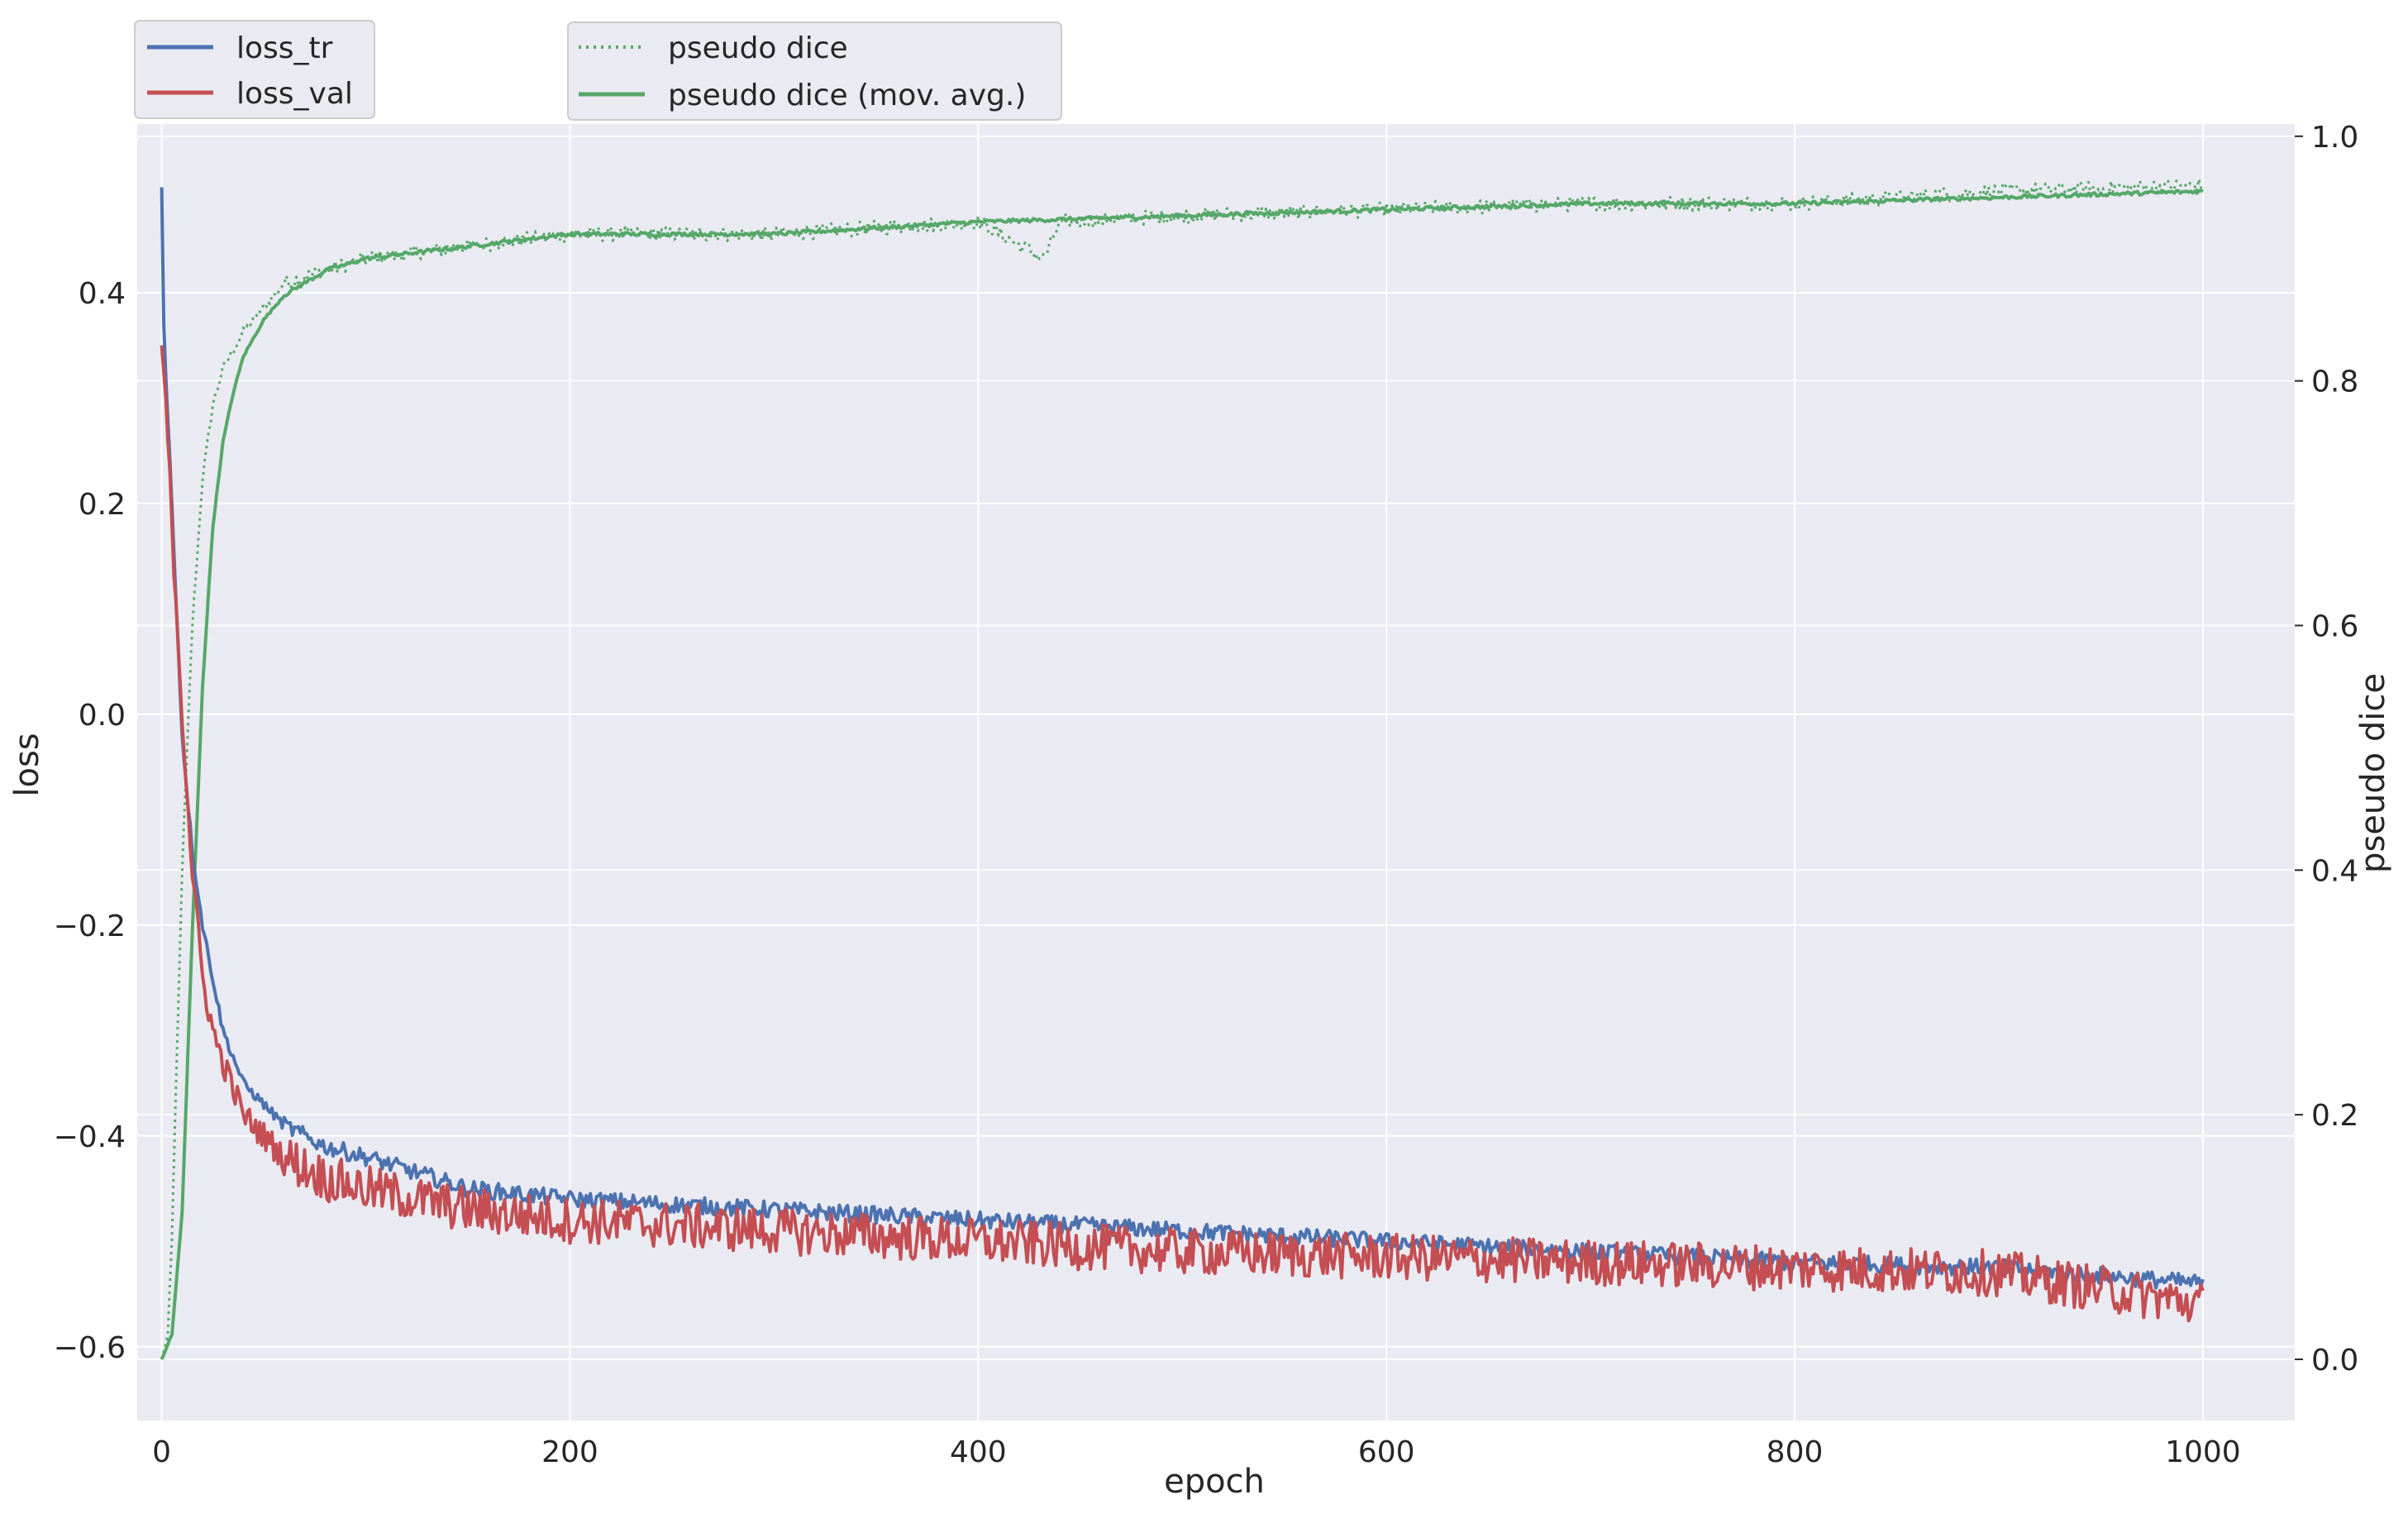 This screenshot has width=2408, height=1528. What do you see at coordinates (102, 505) in the screenshot?
I see `left-y-tick-label: 0.2` at bounding box center [102, 505].